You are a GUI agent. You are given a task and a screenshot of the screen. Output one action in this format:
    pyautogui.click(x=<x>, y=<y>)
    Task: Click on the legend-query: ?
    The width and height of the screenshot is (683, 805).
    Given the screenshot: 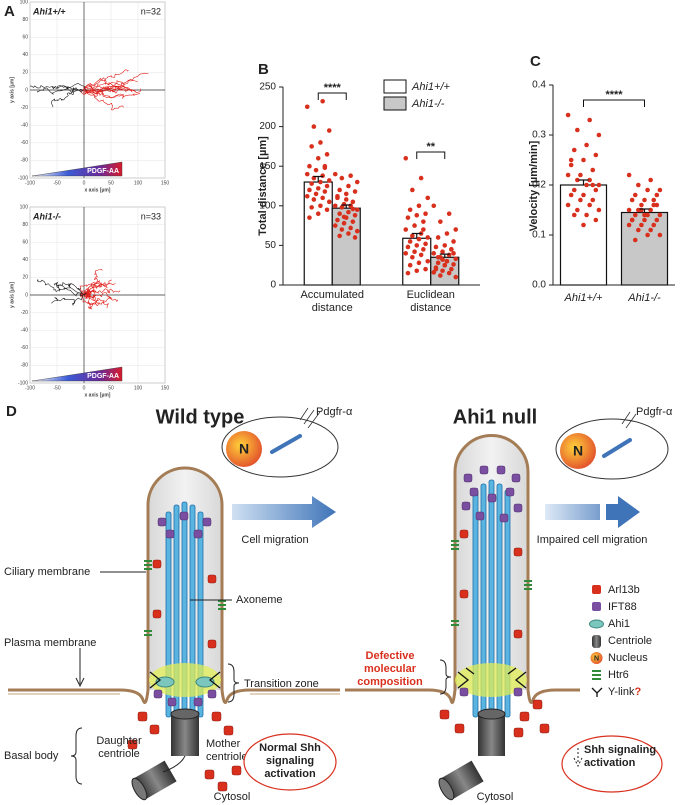 What is the action you would take?
    pyautogui.click(x=638, y=692)
    